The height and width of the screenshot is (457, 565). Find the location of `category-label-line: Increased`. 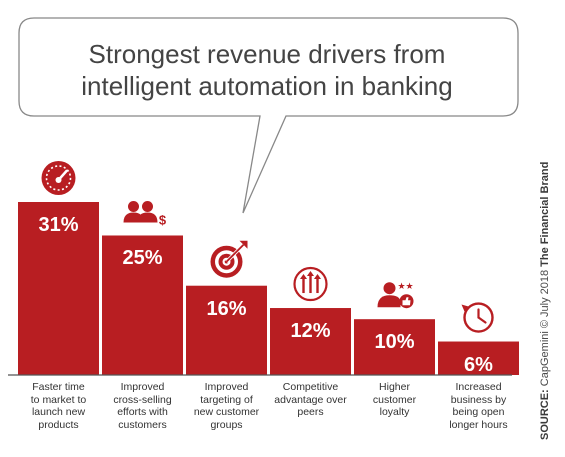

category-label-line: Increased is located at coordinates (478, 387).